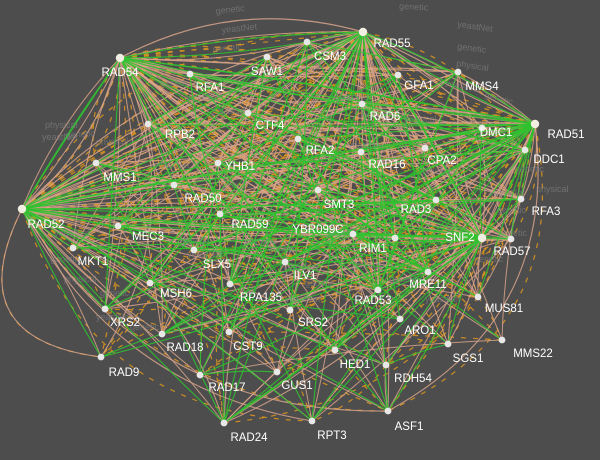 The height and width of the screenshot is (460, 600). What do you see at coordinates (482, 238) in the screenshot?
I see `graph-node-snf2` at bounding box center [482, 238].